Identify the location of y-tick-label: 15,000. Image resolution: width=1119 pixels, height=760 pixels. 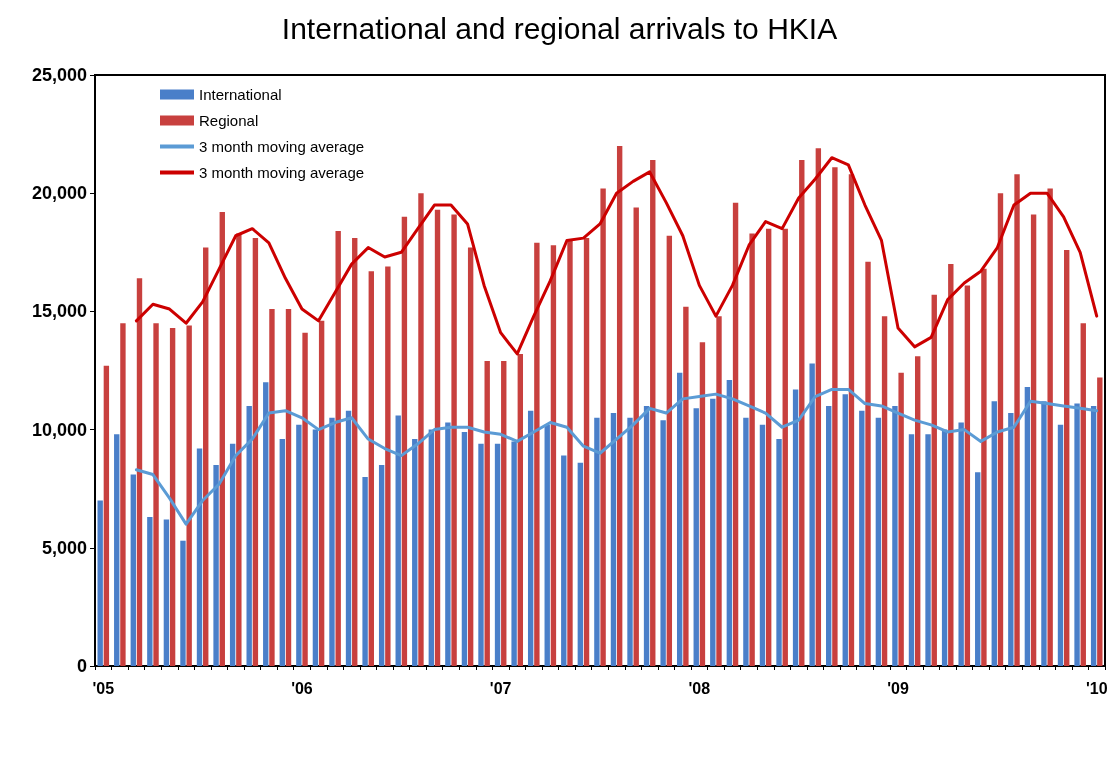
(59, 311).